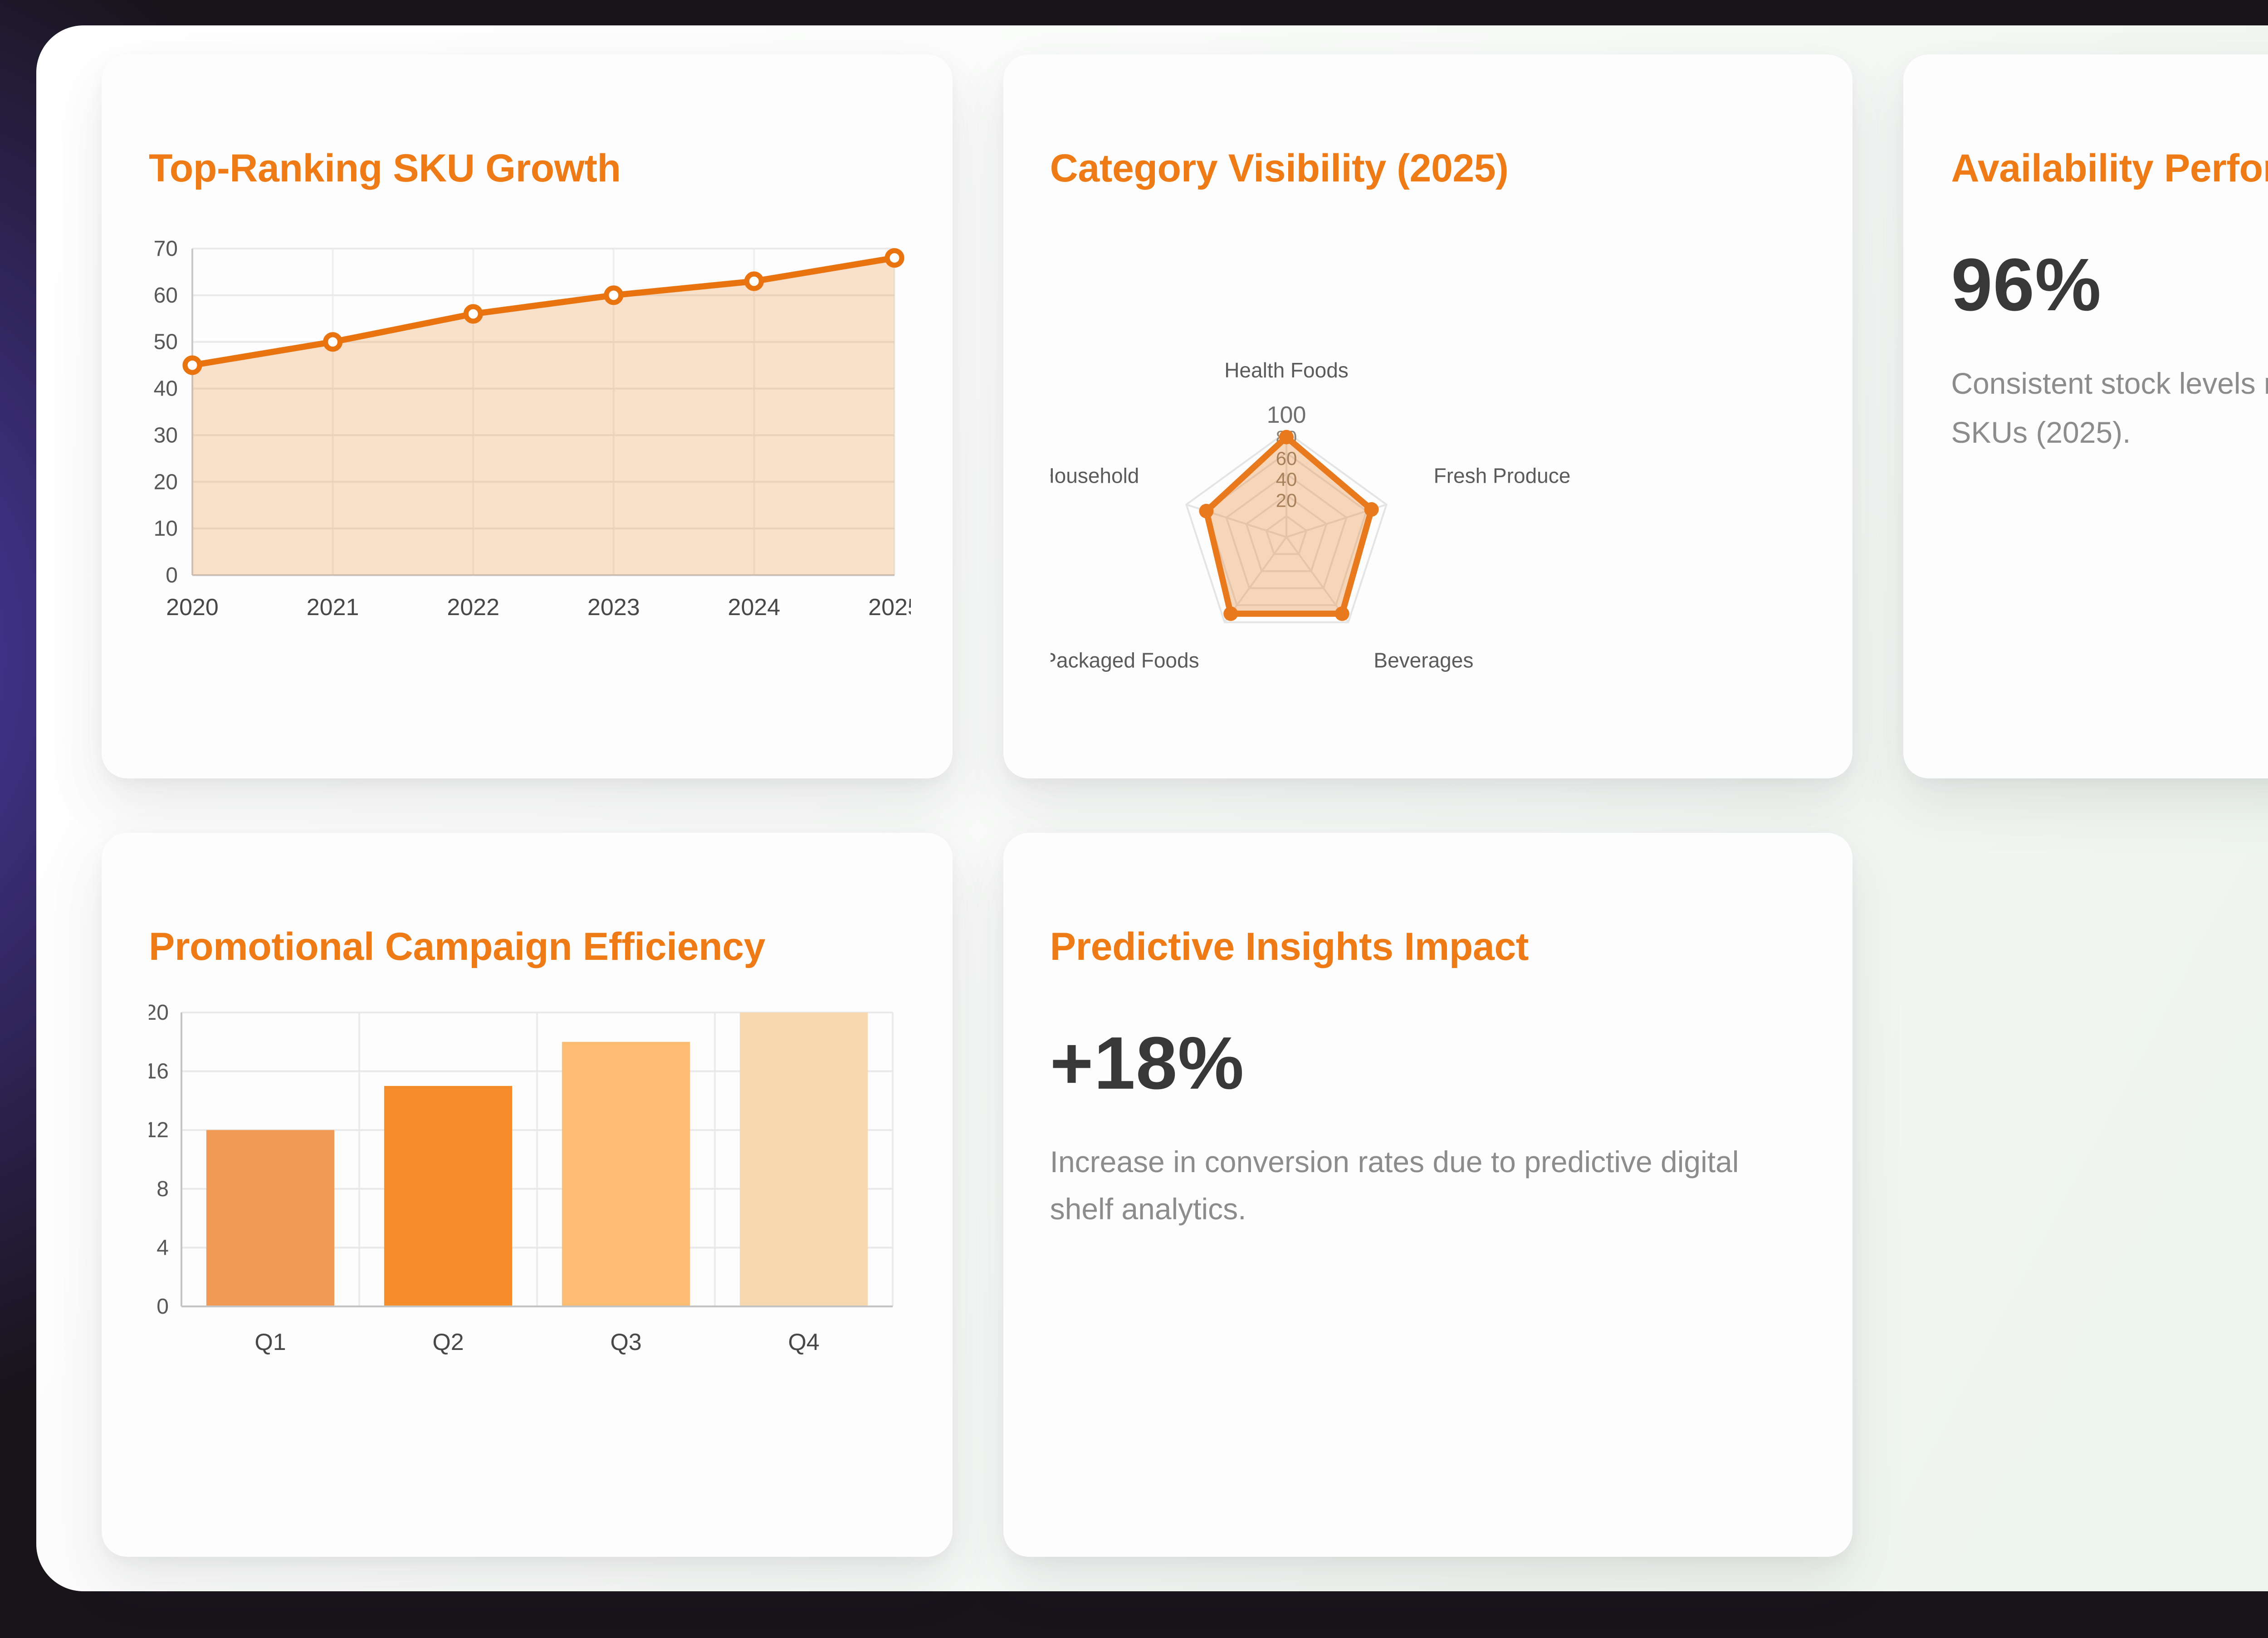 This screenshot has height=1638, width=2268. What do you see at coordinates (1095, 475) in the screenshot?
I see `svg-text: Household` at bounding box center [1095, 475].